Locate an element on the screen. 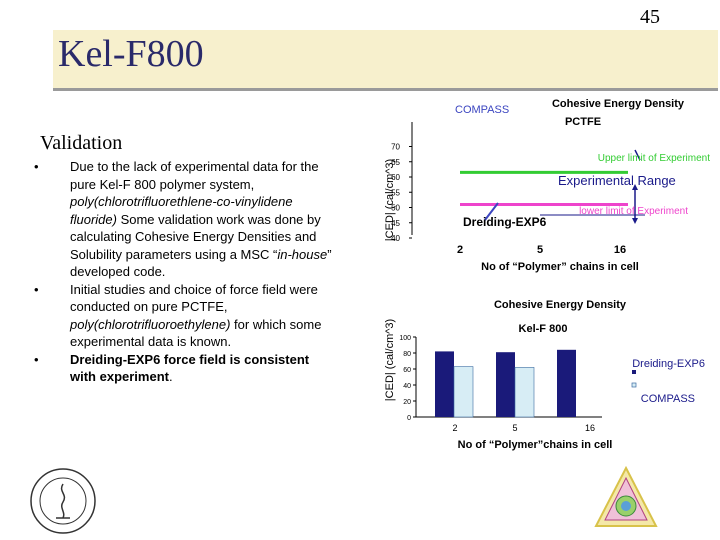 This screenshot has height=540, width=720. pctfe-x-categories: 2 5 16 is located at coordinates (541, 250).